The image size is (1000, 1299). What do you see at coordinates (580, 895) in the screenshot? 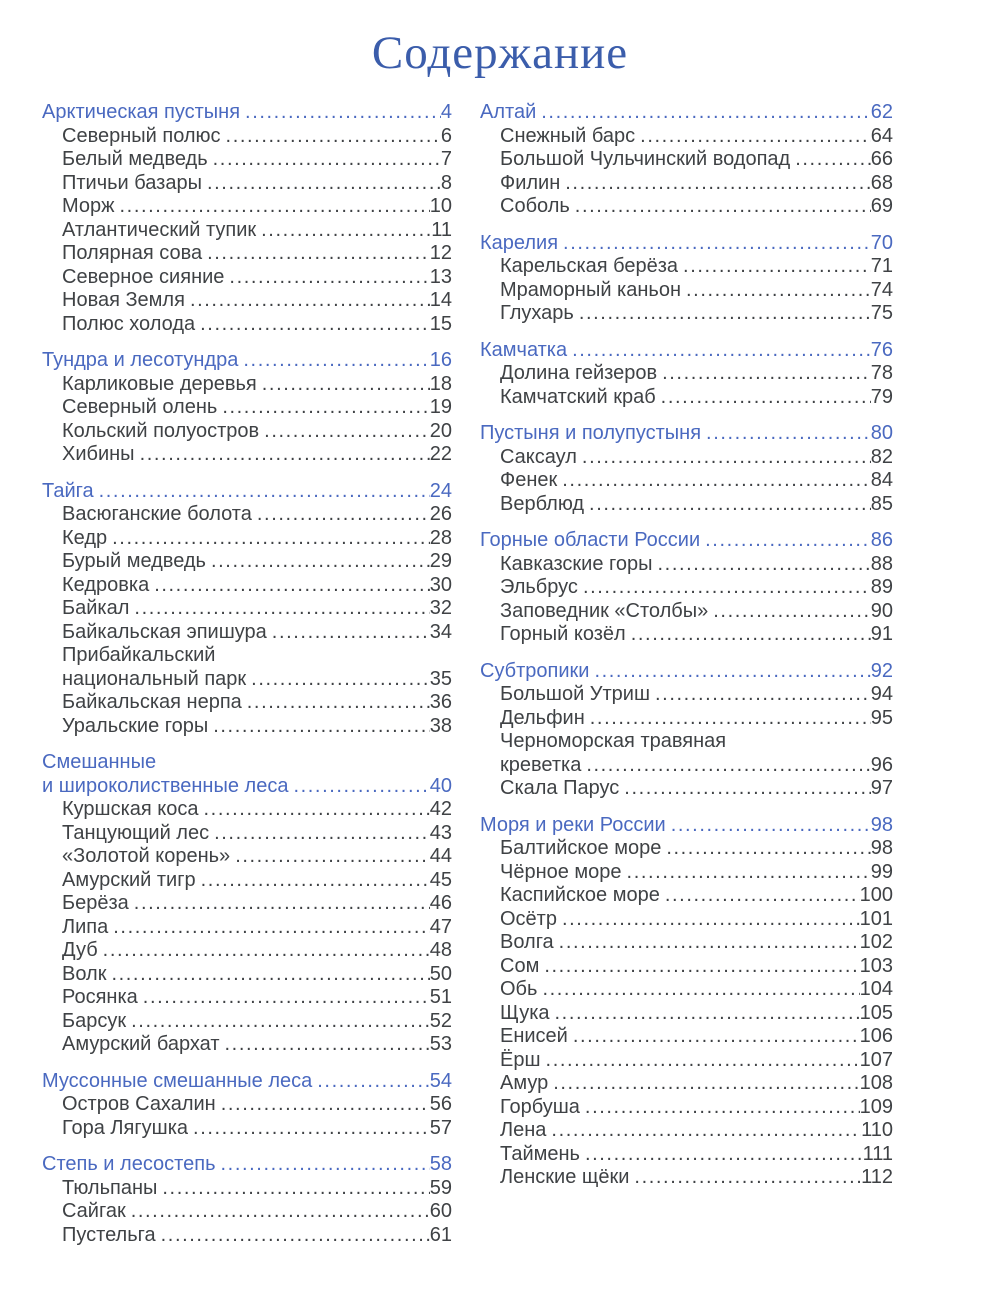
I see `toc-entry-label: Каспийское море` at bounding box center [580, 895].